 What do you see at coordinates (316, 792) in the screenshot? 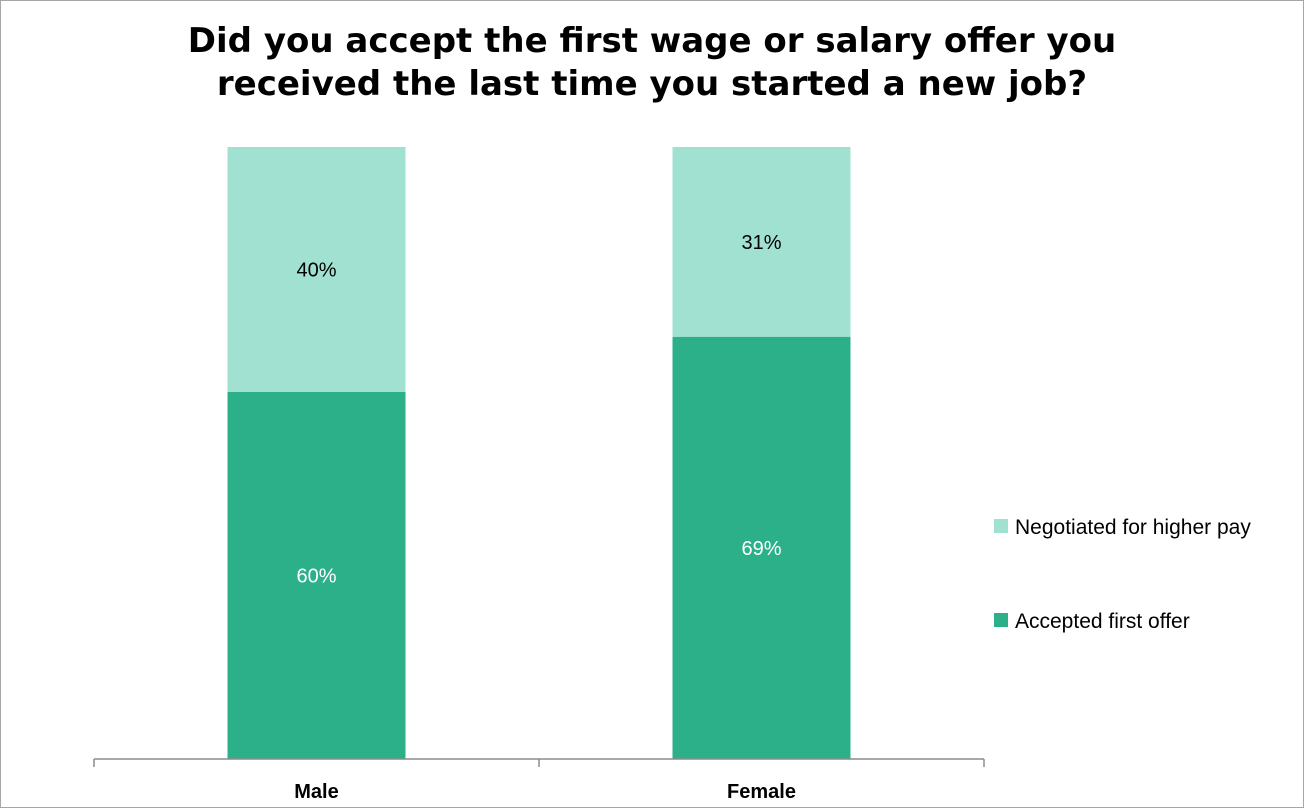
I see `x-tick-label-male: Male` at bounding box center [316, 792].